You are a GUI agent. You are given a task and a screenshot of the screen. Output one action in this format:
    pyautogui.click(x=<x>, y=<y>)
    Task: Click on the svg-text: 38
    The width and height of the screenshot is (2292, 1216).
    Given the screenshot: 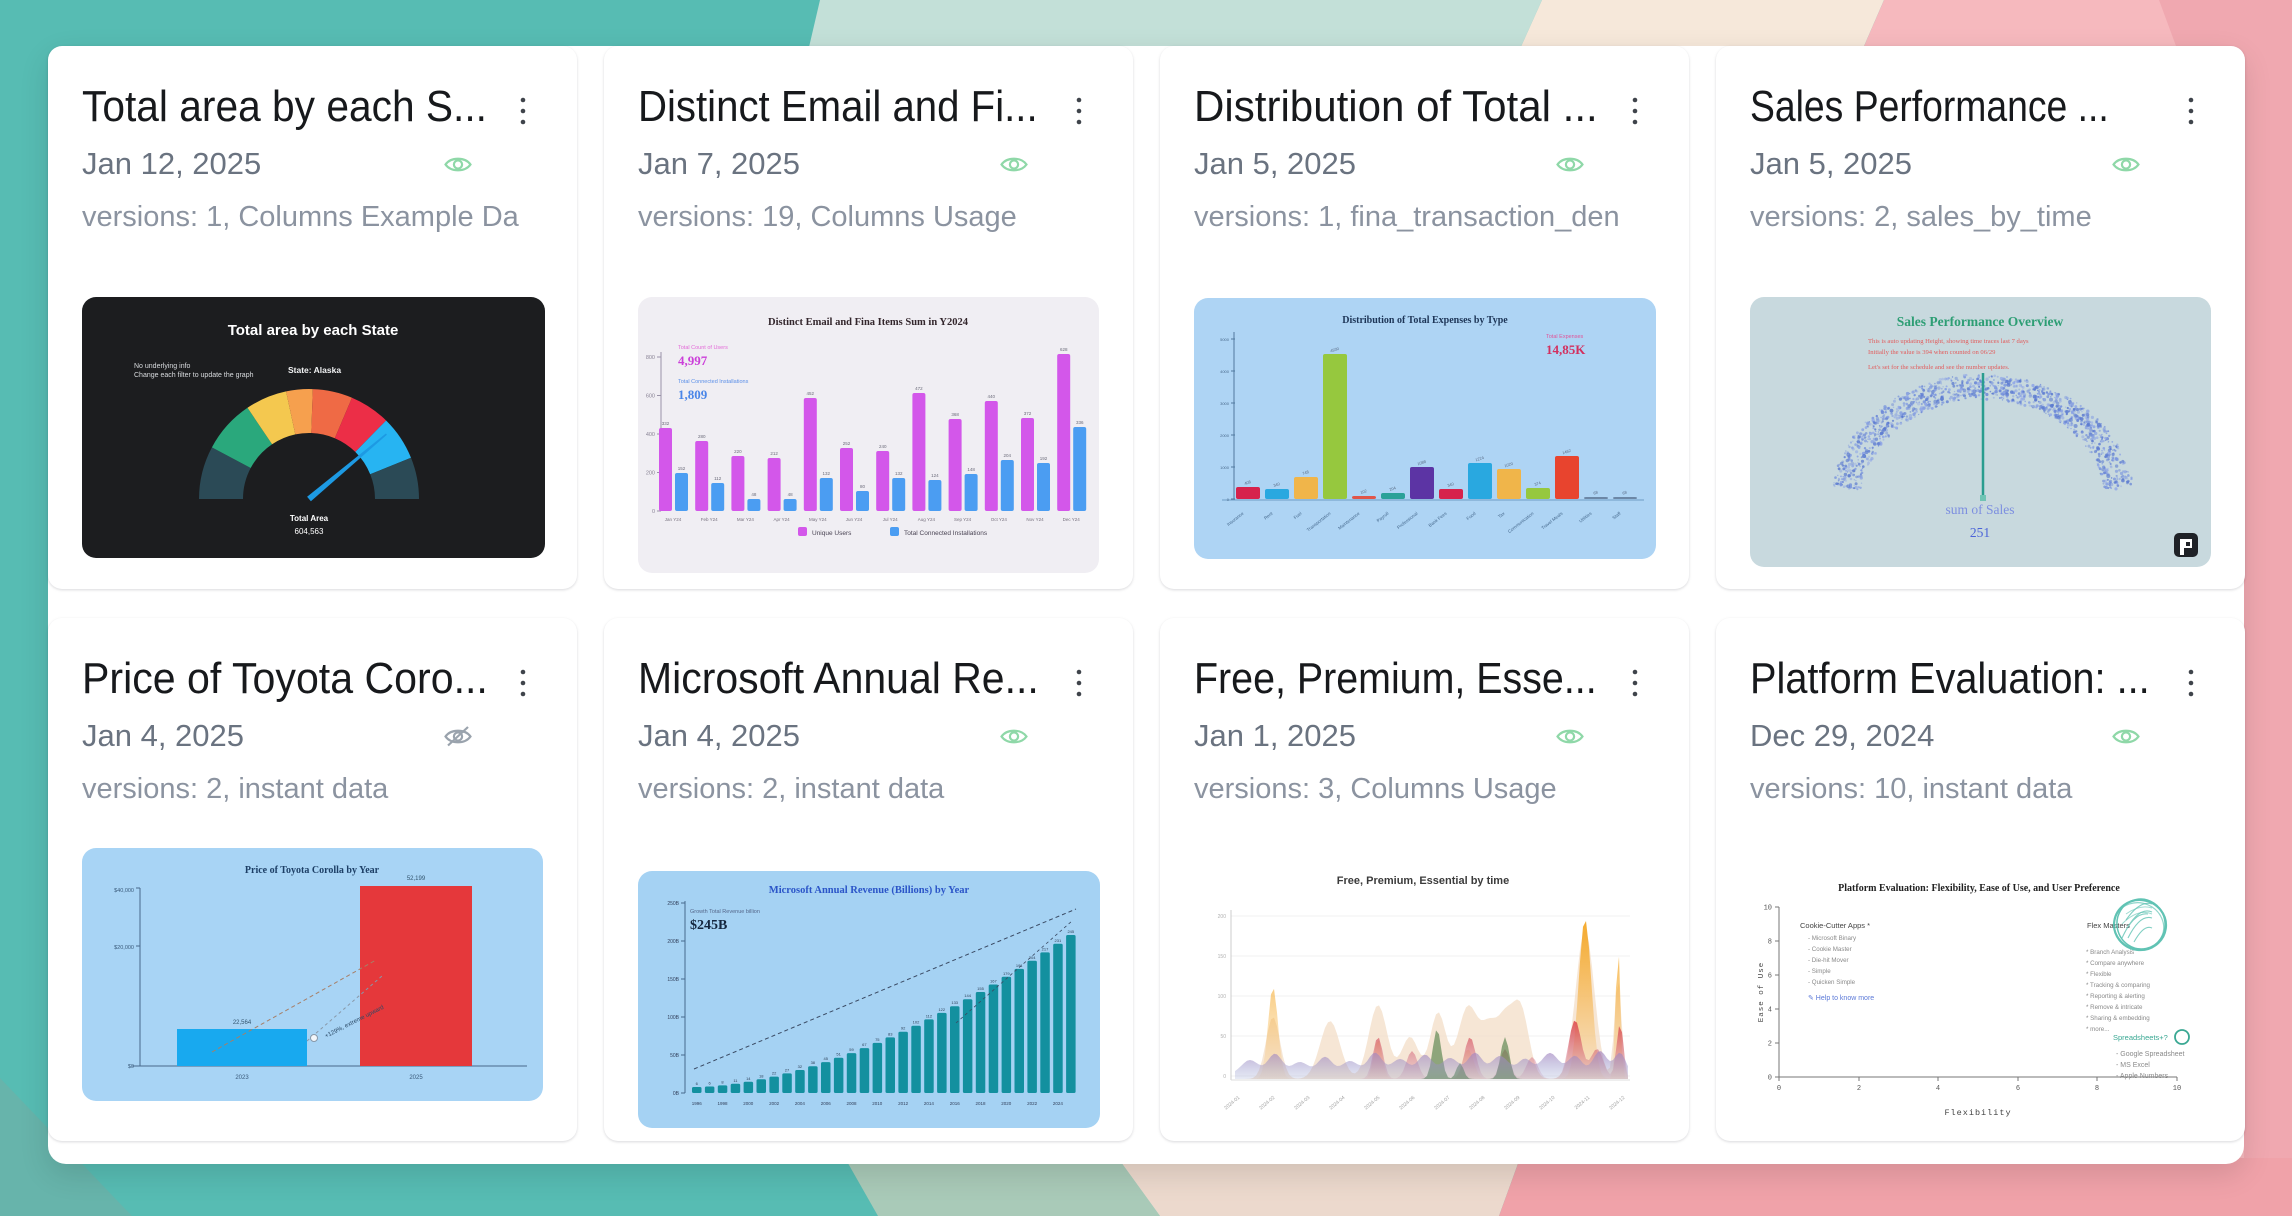 What is the action you would take?
    pyautogui.click(x=813, y=1062)
    